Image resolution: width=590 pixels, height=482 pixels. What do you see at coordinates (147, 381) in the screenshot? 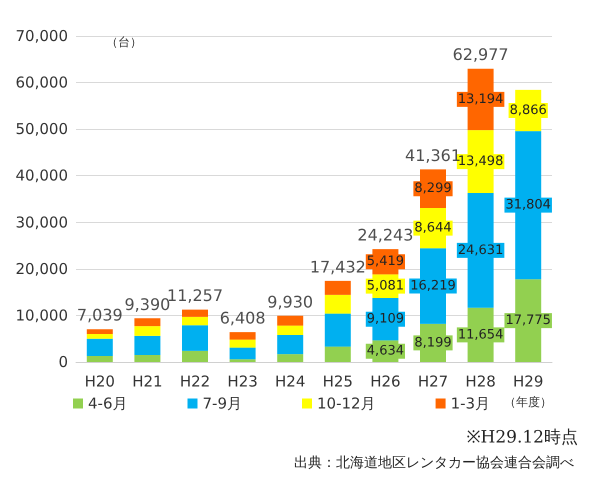
I see `x-tick-label: H21` at bounding box center [147, 381].